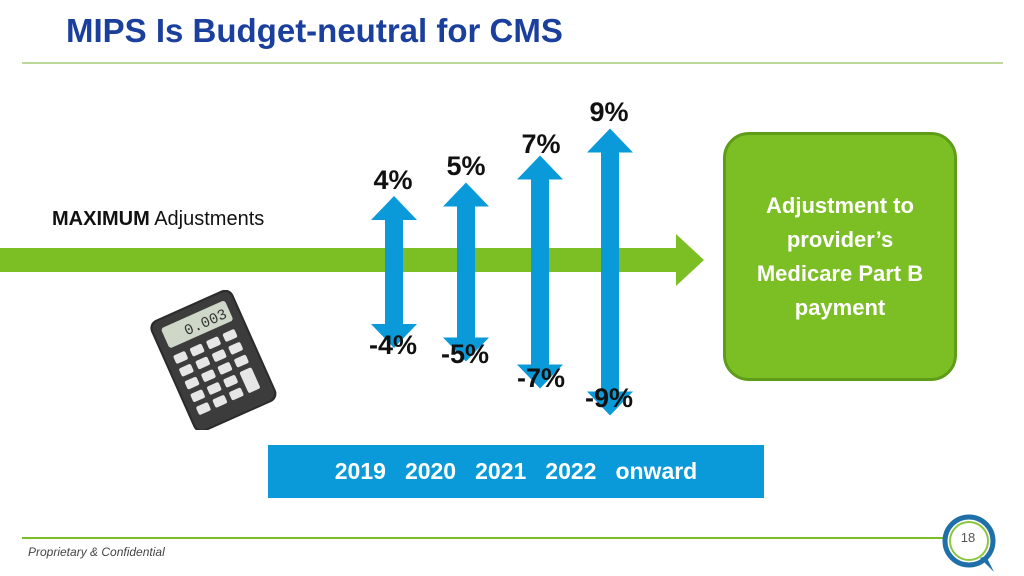  I want to click on arrow-shape-2019, so click(394, 272).